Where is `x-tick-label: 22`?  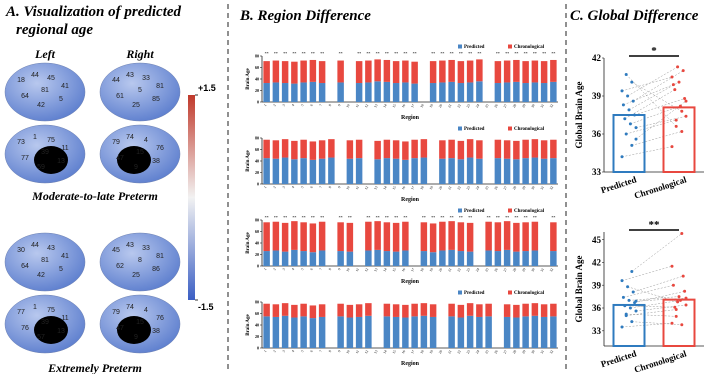 x-tick-label: 22 is located at coordinates (459, 351).